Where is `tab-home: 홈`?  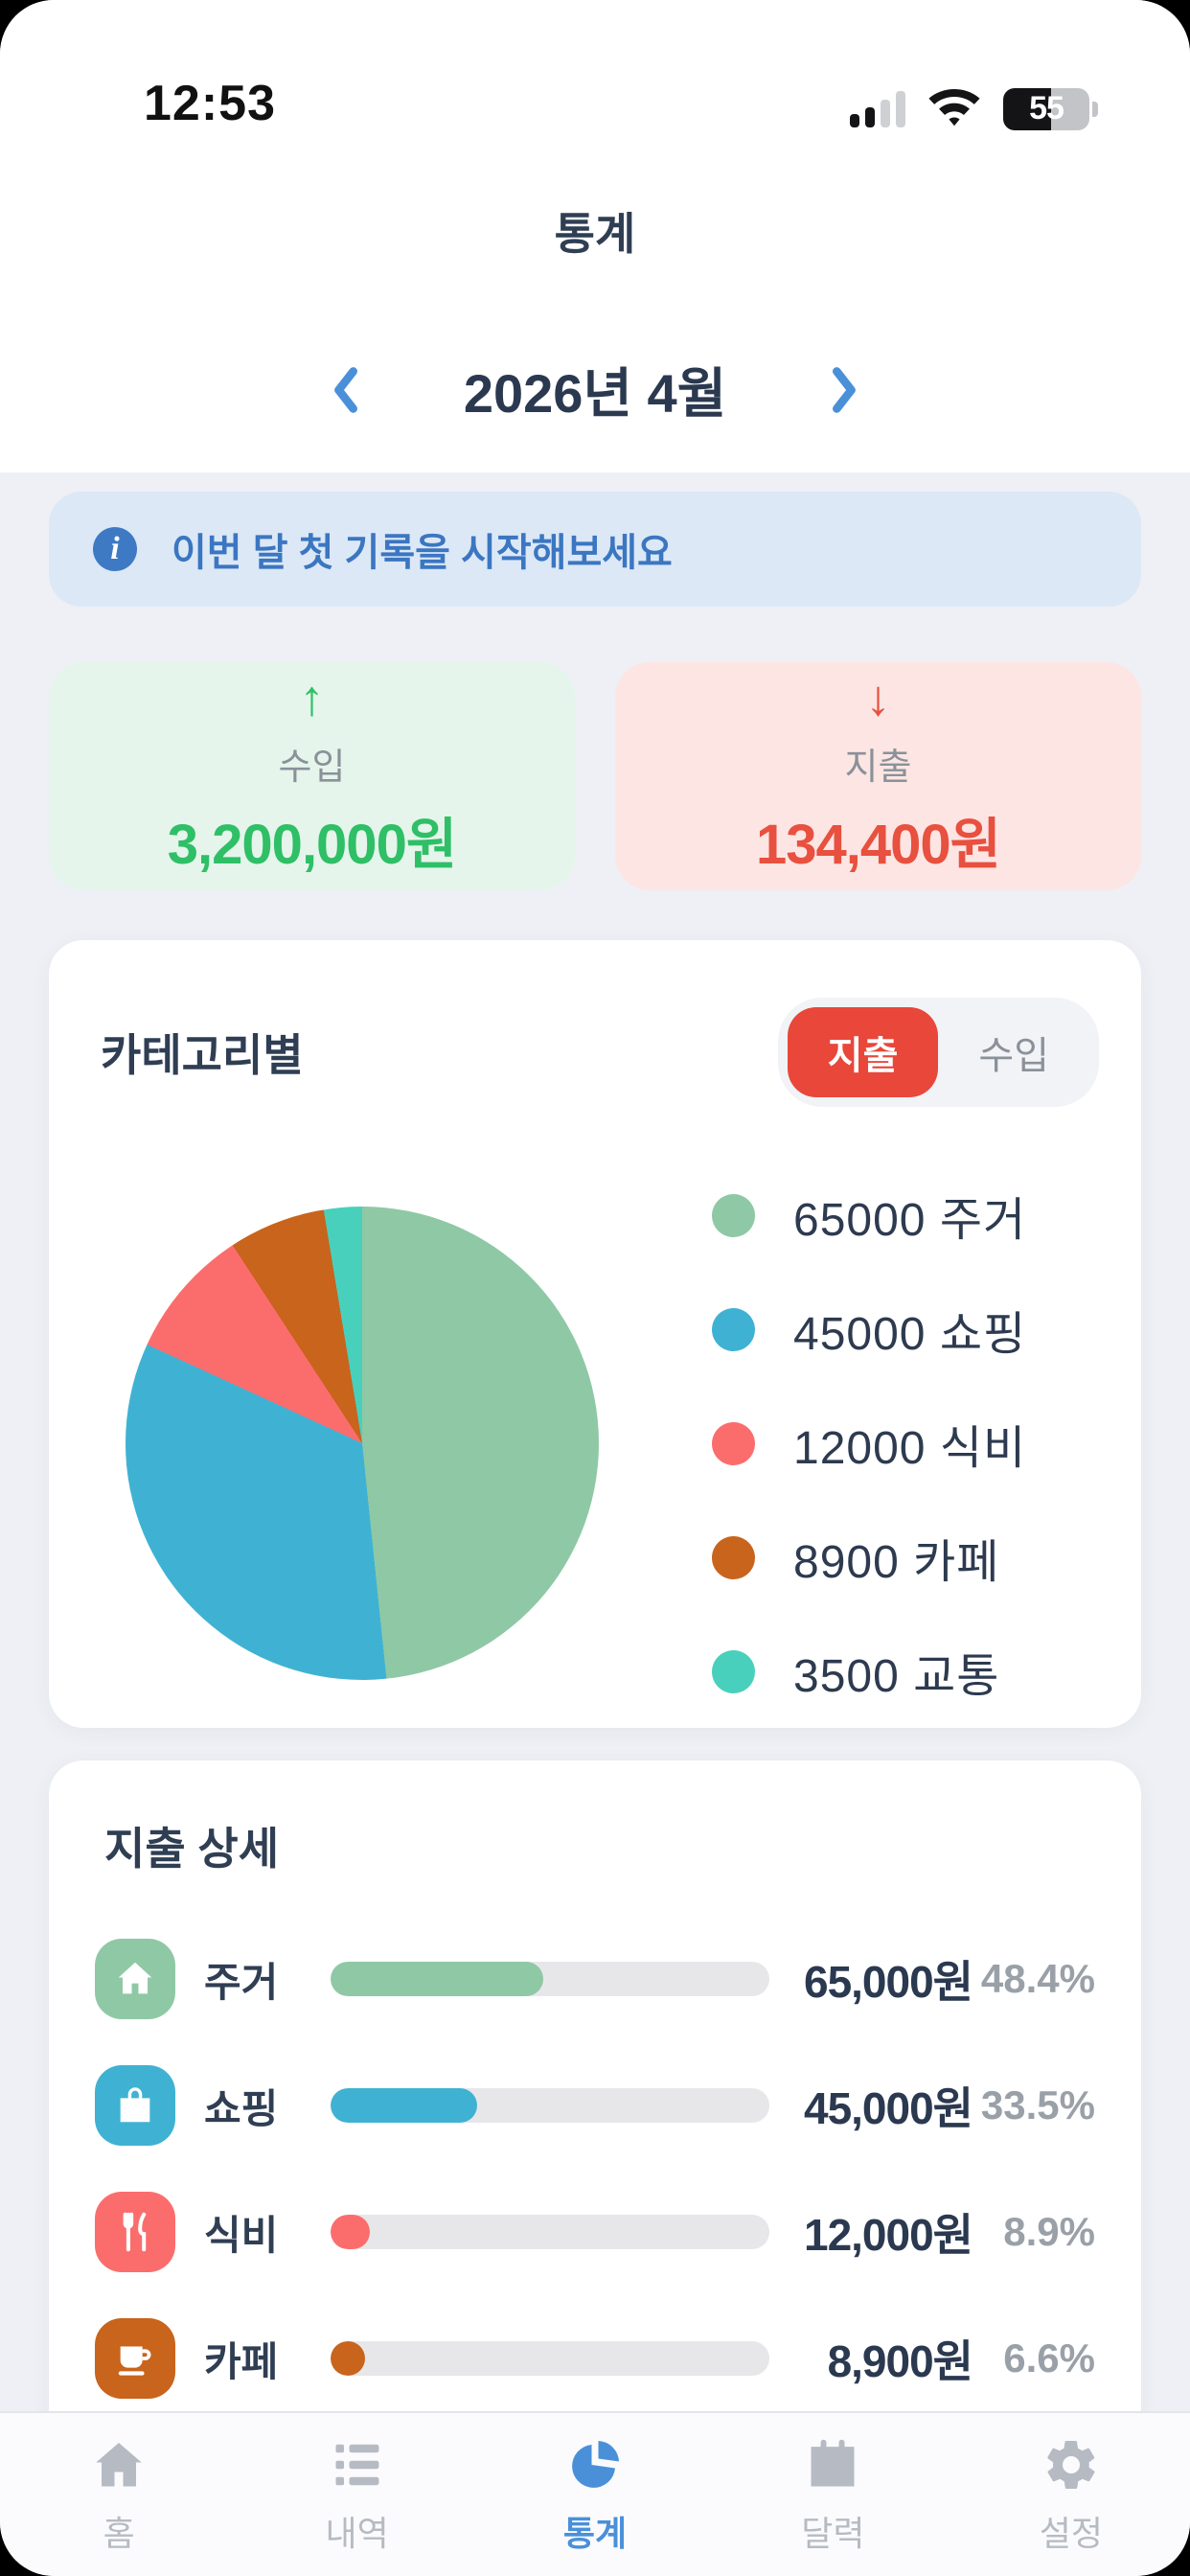 tab-home: 홈 is located at coordinates (119, 2506).